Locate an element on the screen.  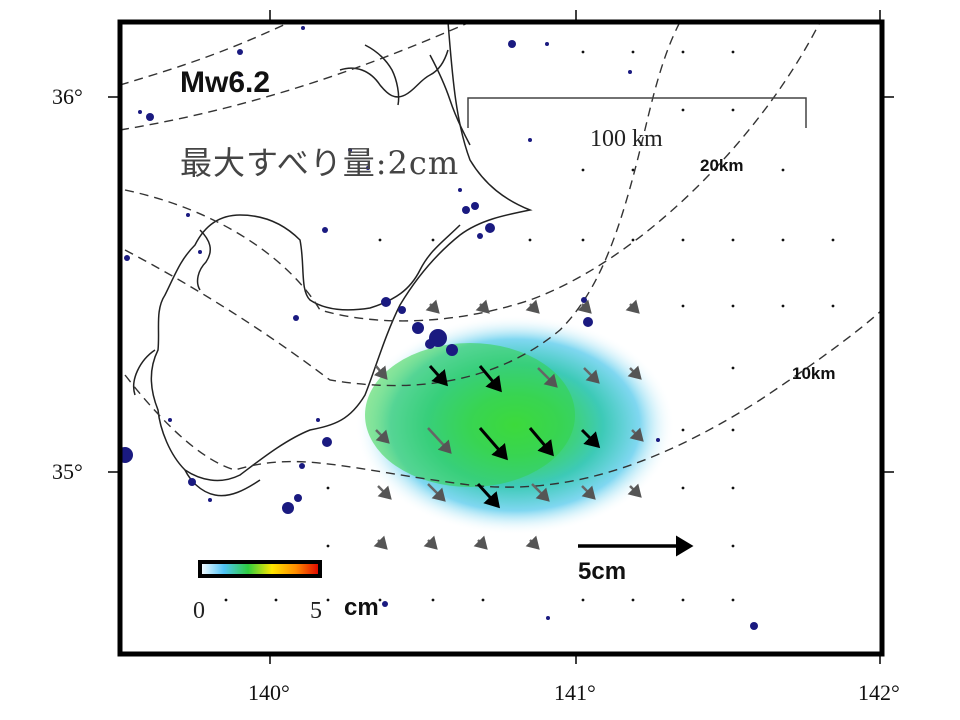
gray-vectors is located at coordinates (508, 424).